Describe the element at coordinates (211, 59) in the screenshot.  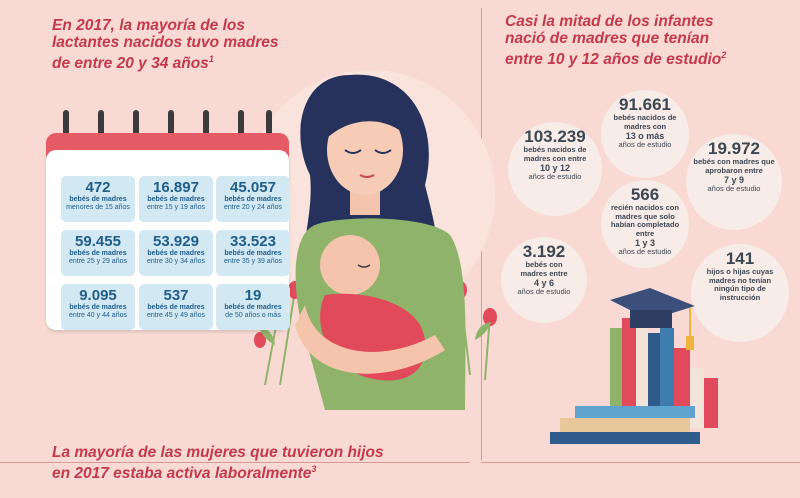
I see `heading-left-note: 1` at that location.